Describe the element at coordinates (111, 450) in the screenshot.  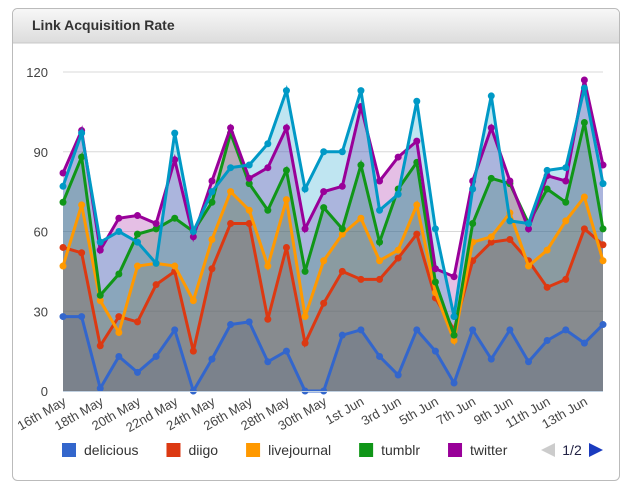
I see `legend-label: delicious` at that location.